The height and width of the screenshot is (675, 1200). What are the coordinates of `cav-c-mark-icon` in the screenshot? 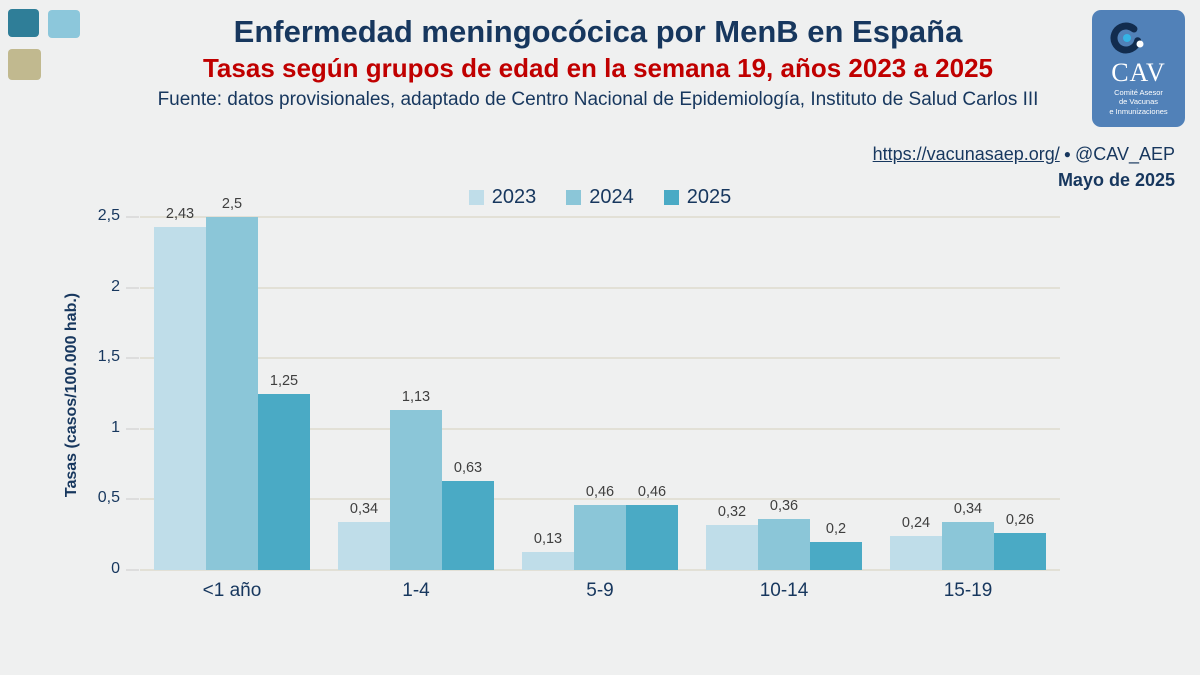 It's located at (1127, 38).